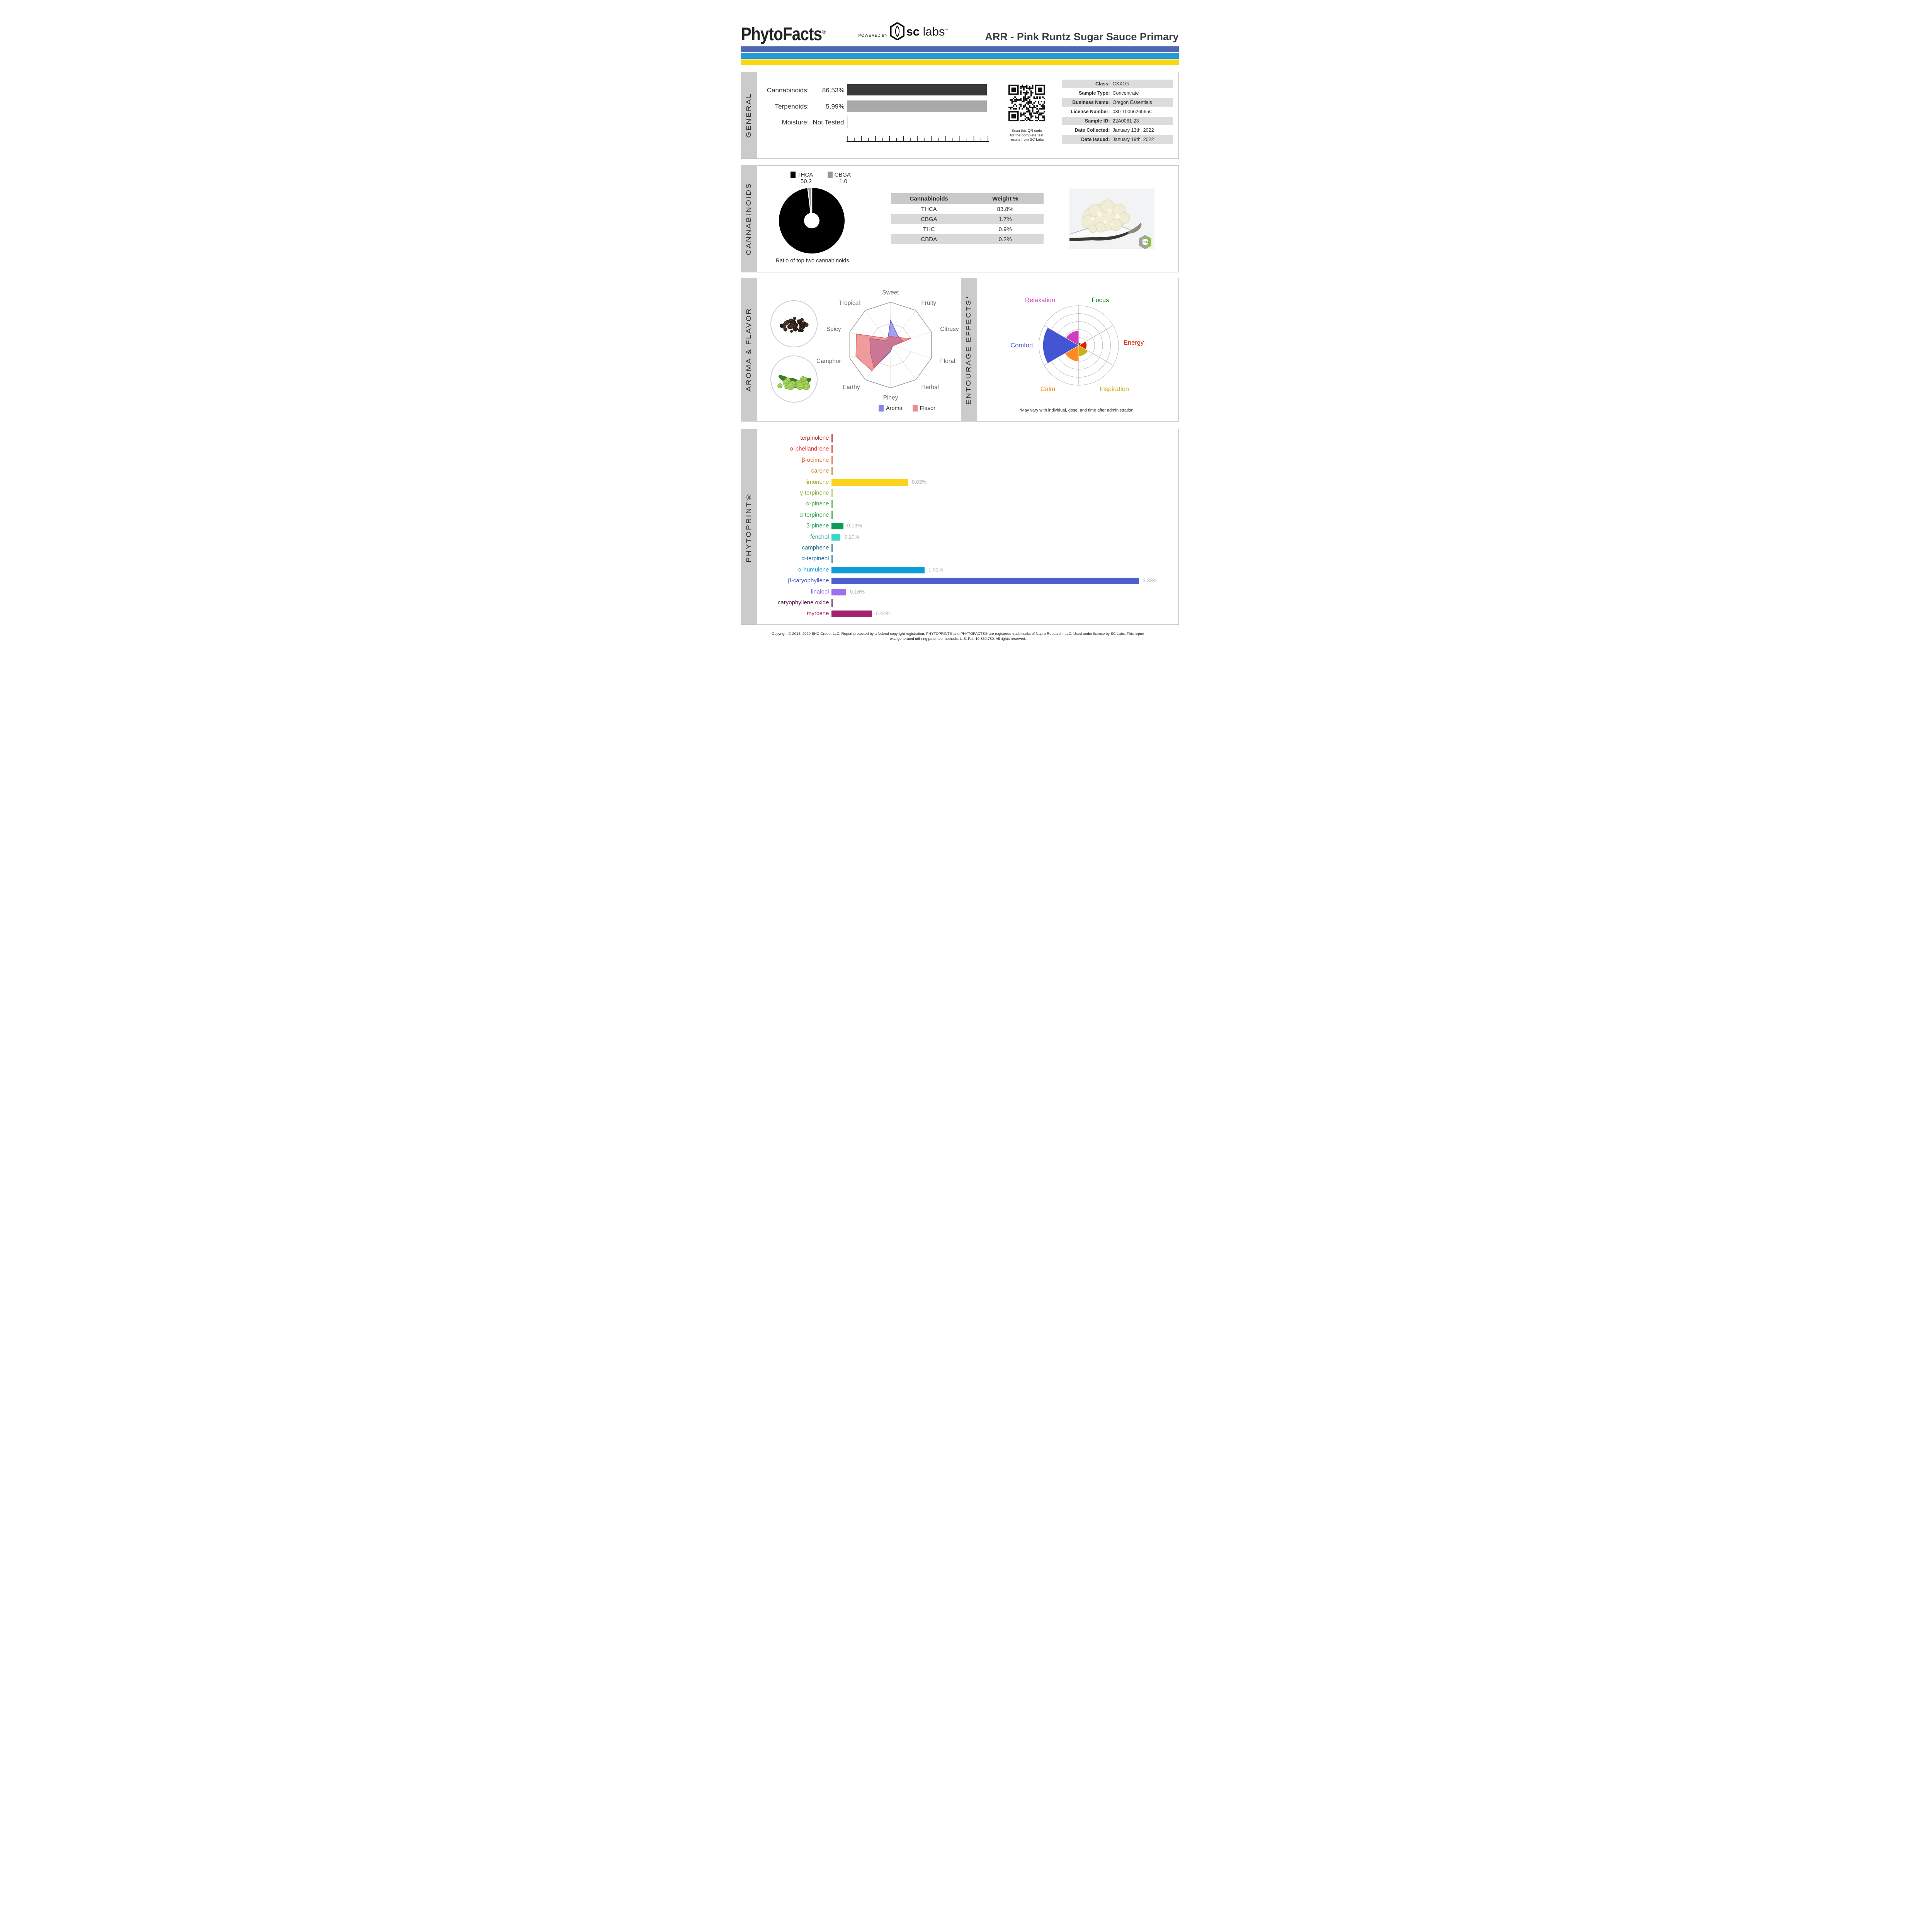  Describe the element at coordinates (1021, 346) in the screenshot. I see `entourage-label-comfort: Comfort` at that location.